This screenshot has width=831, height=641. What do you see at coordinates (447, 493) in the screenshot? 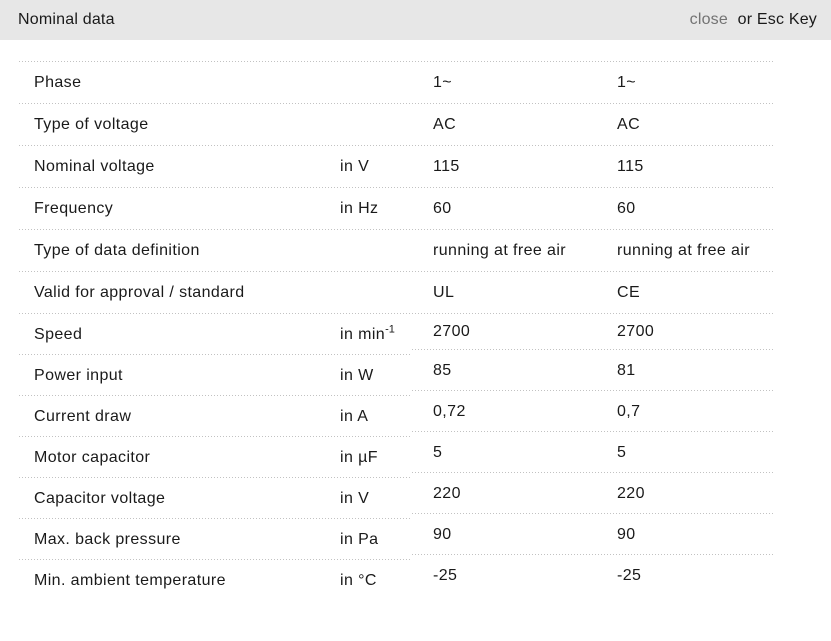
I see `value-col1: 220` at bounding box center [447, 493].